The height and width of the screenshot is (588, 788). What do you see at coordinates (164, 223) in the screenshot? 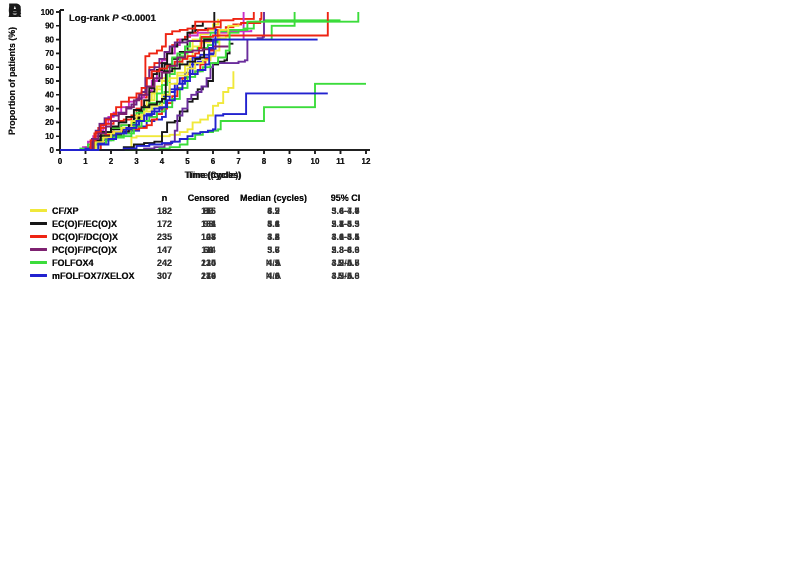
I see `legend-value-cell: 172` at bounding box center [164, 223].